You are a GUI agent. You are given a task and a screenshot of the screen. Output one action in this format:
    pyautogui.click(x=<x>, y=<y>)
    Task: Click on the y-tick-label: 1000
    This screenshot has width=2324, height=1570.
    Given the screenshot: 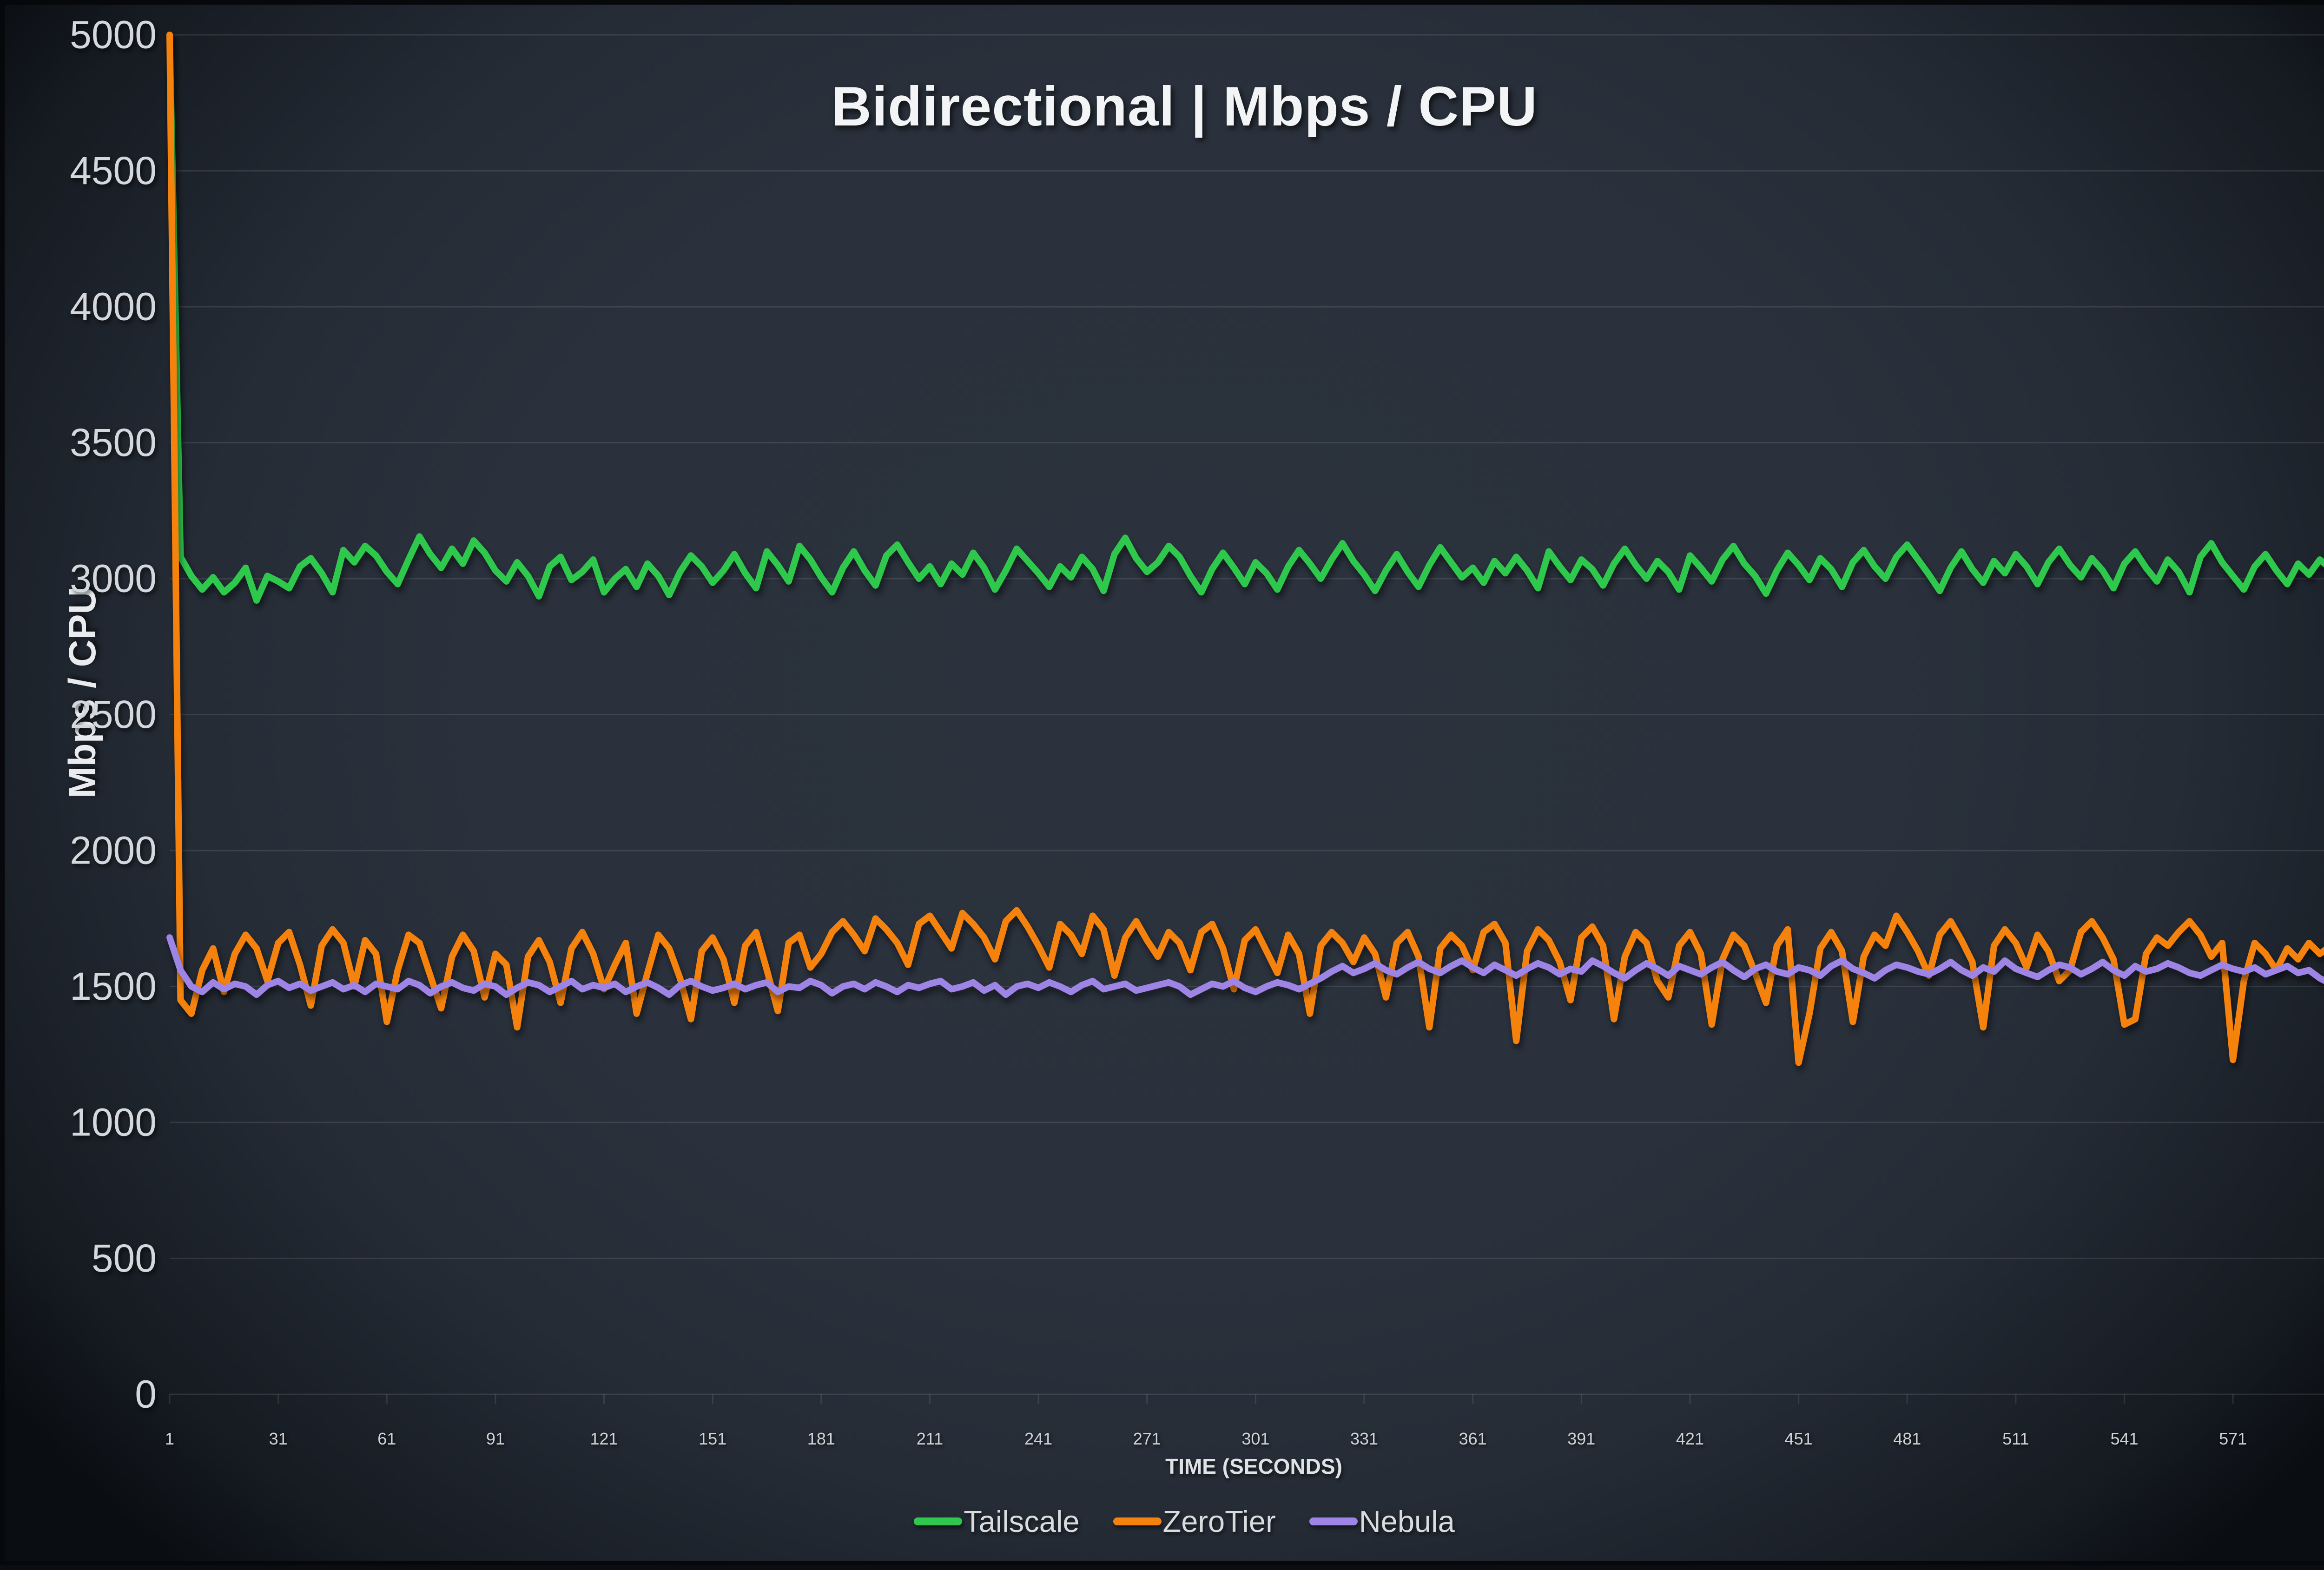 What is the action you would take?
    pyautogui.click(x=113, y=1122)
    